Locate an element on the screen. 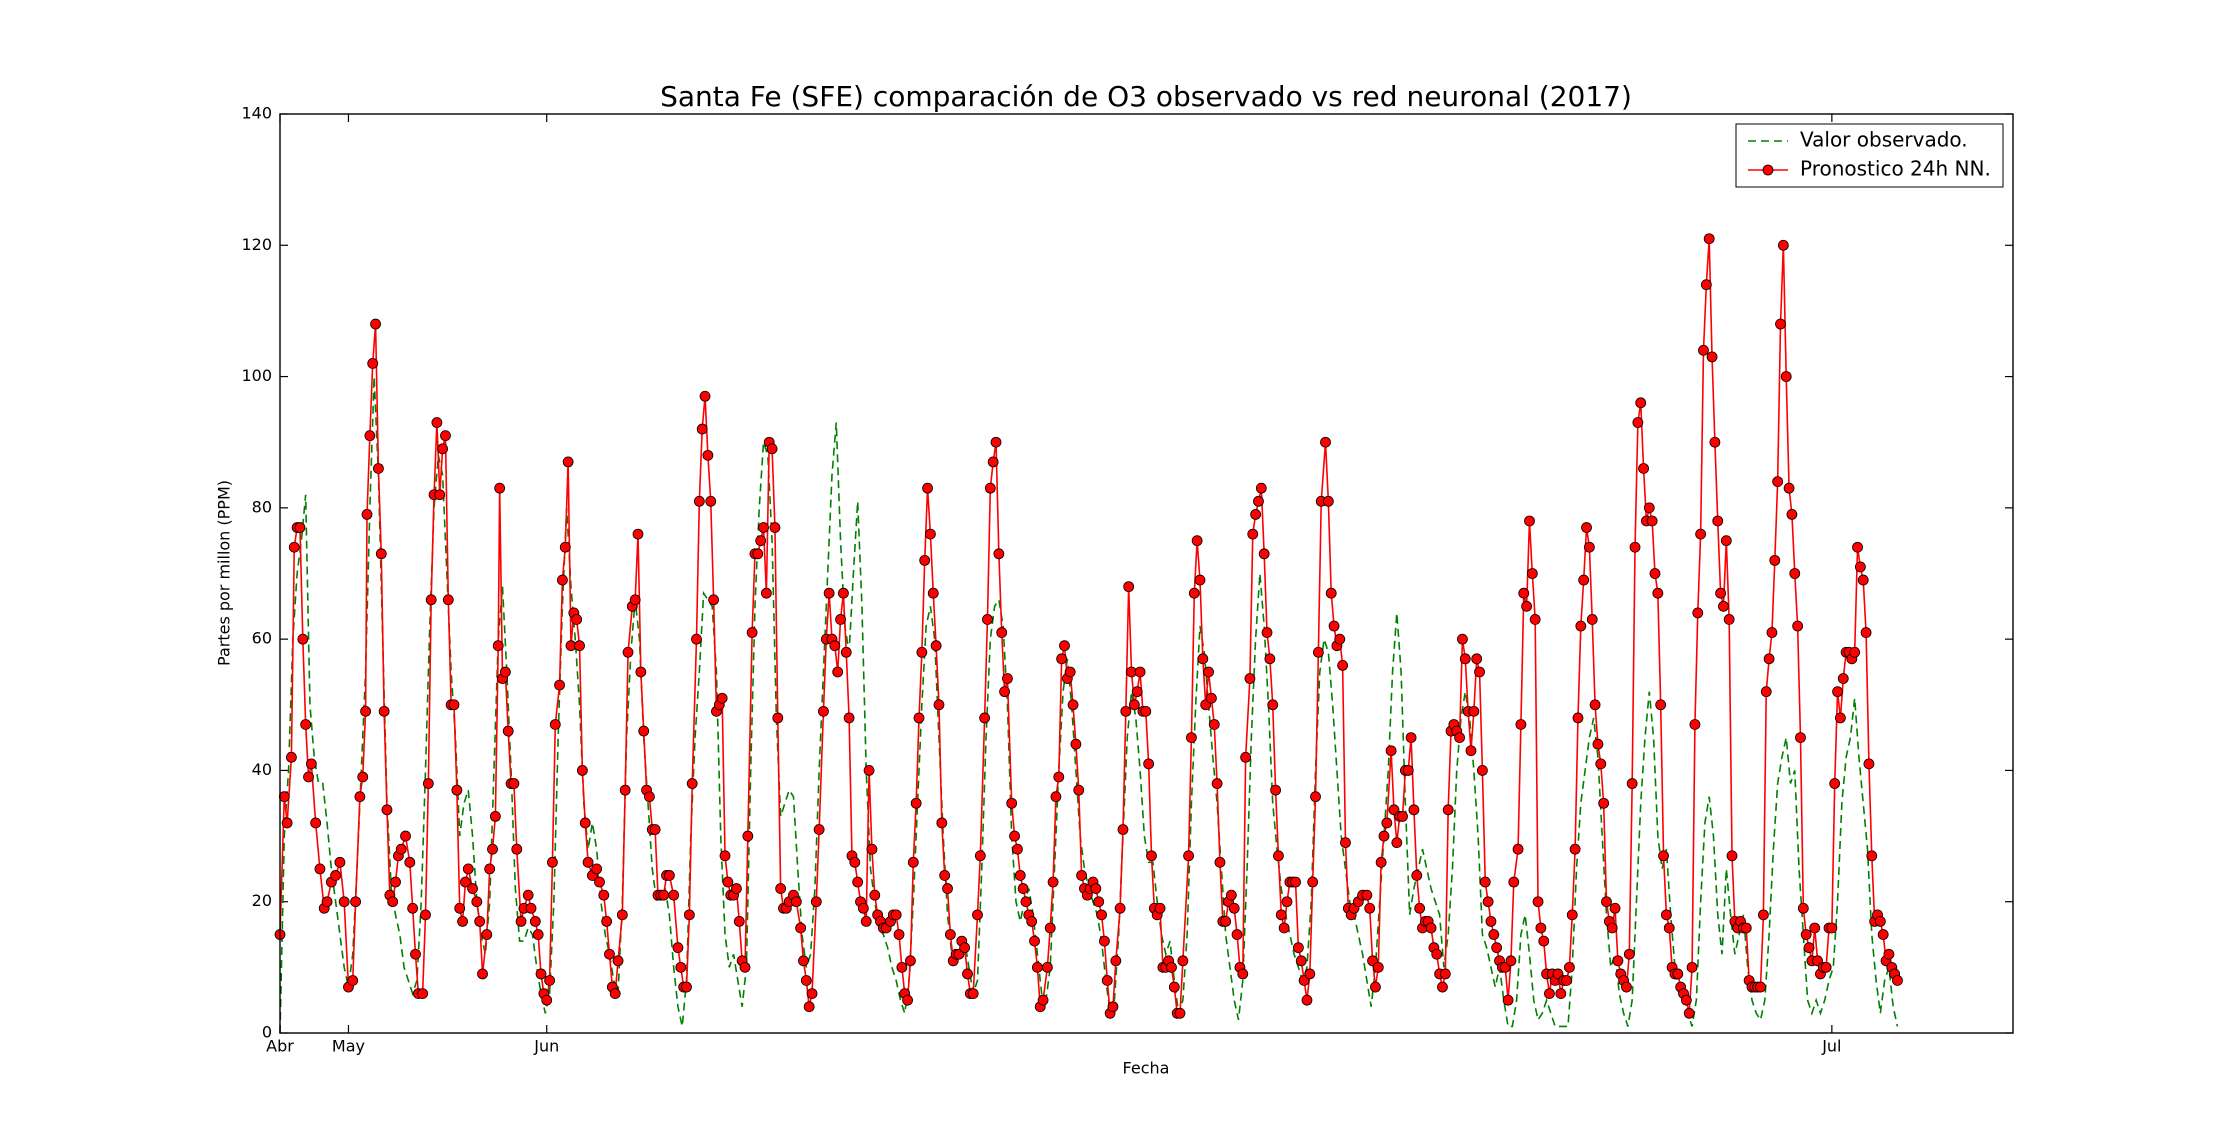  y-axis-label: Partes por millon (PPM) is located at coordinates (224, 573).